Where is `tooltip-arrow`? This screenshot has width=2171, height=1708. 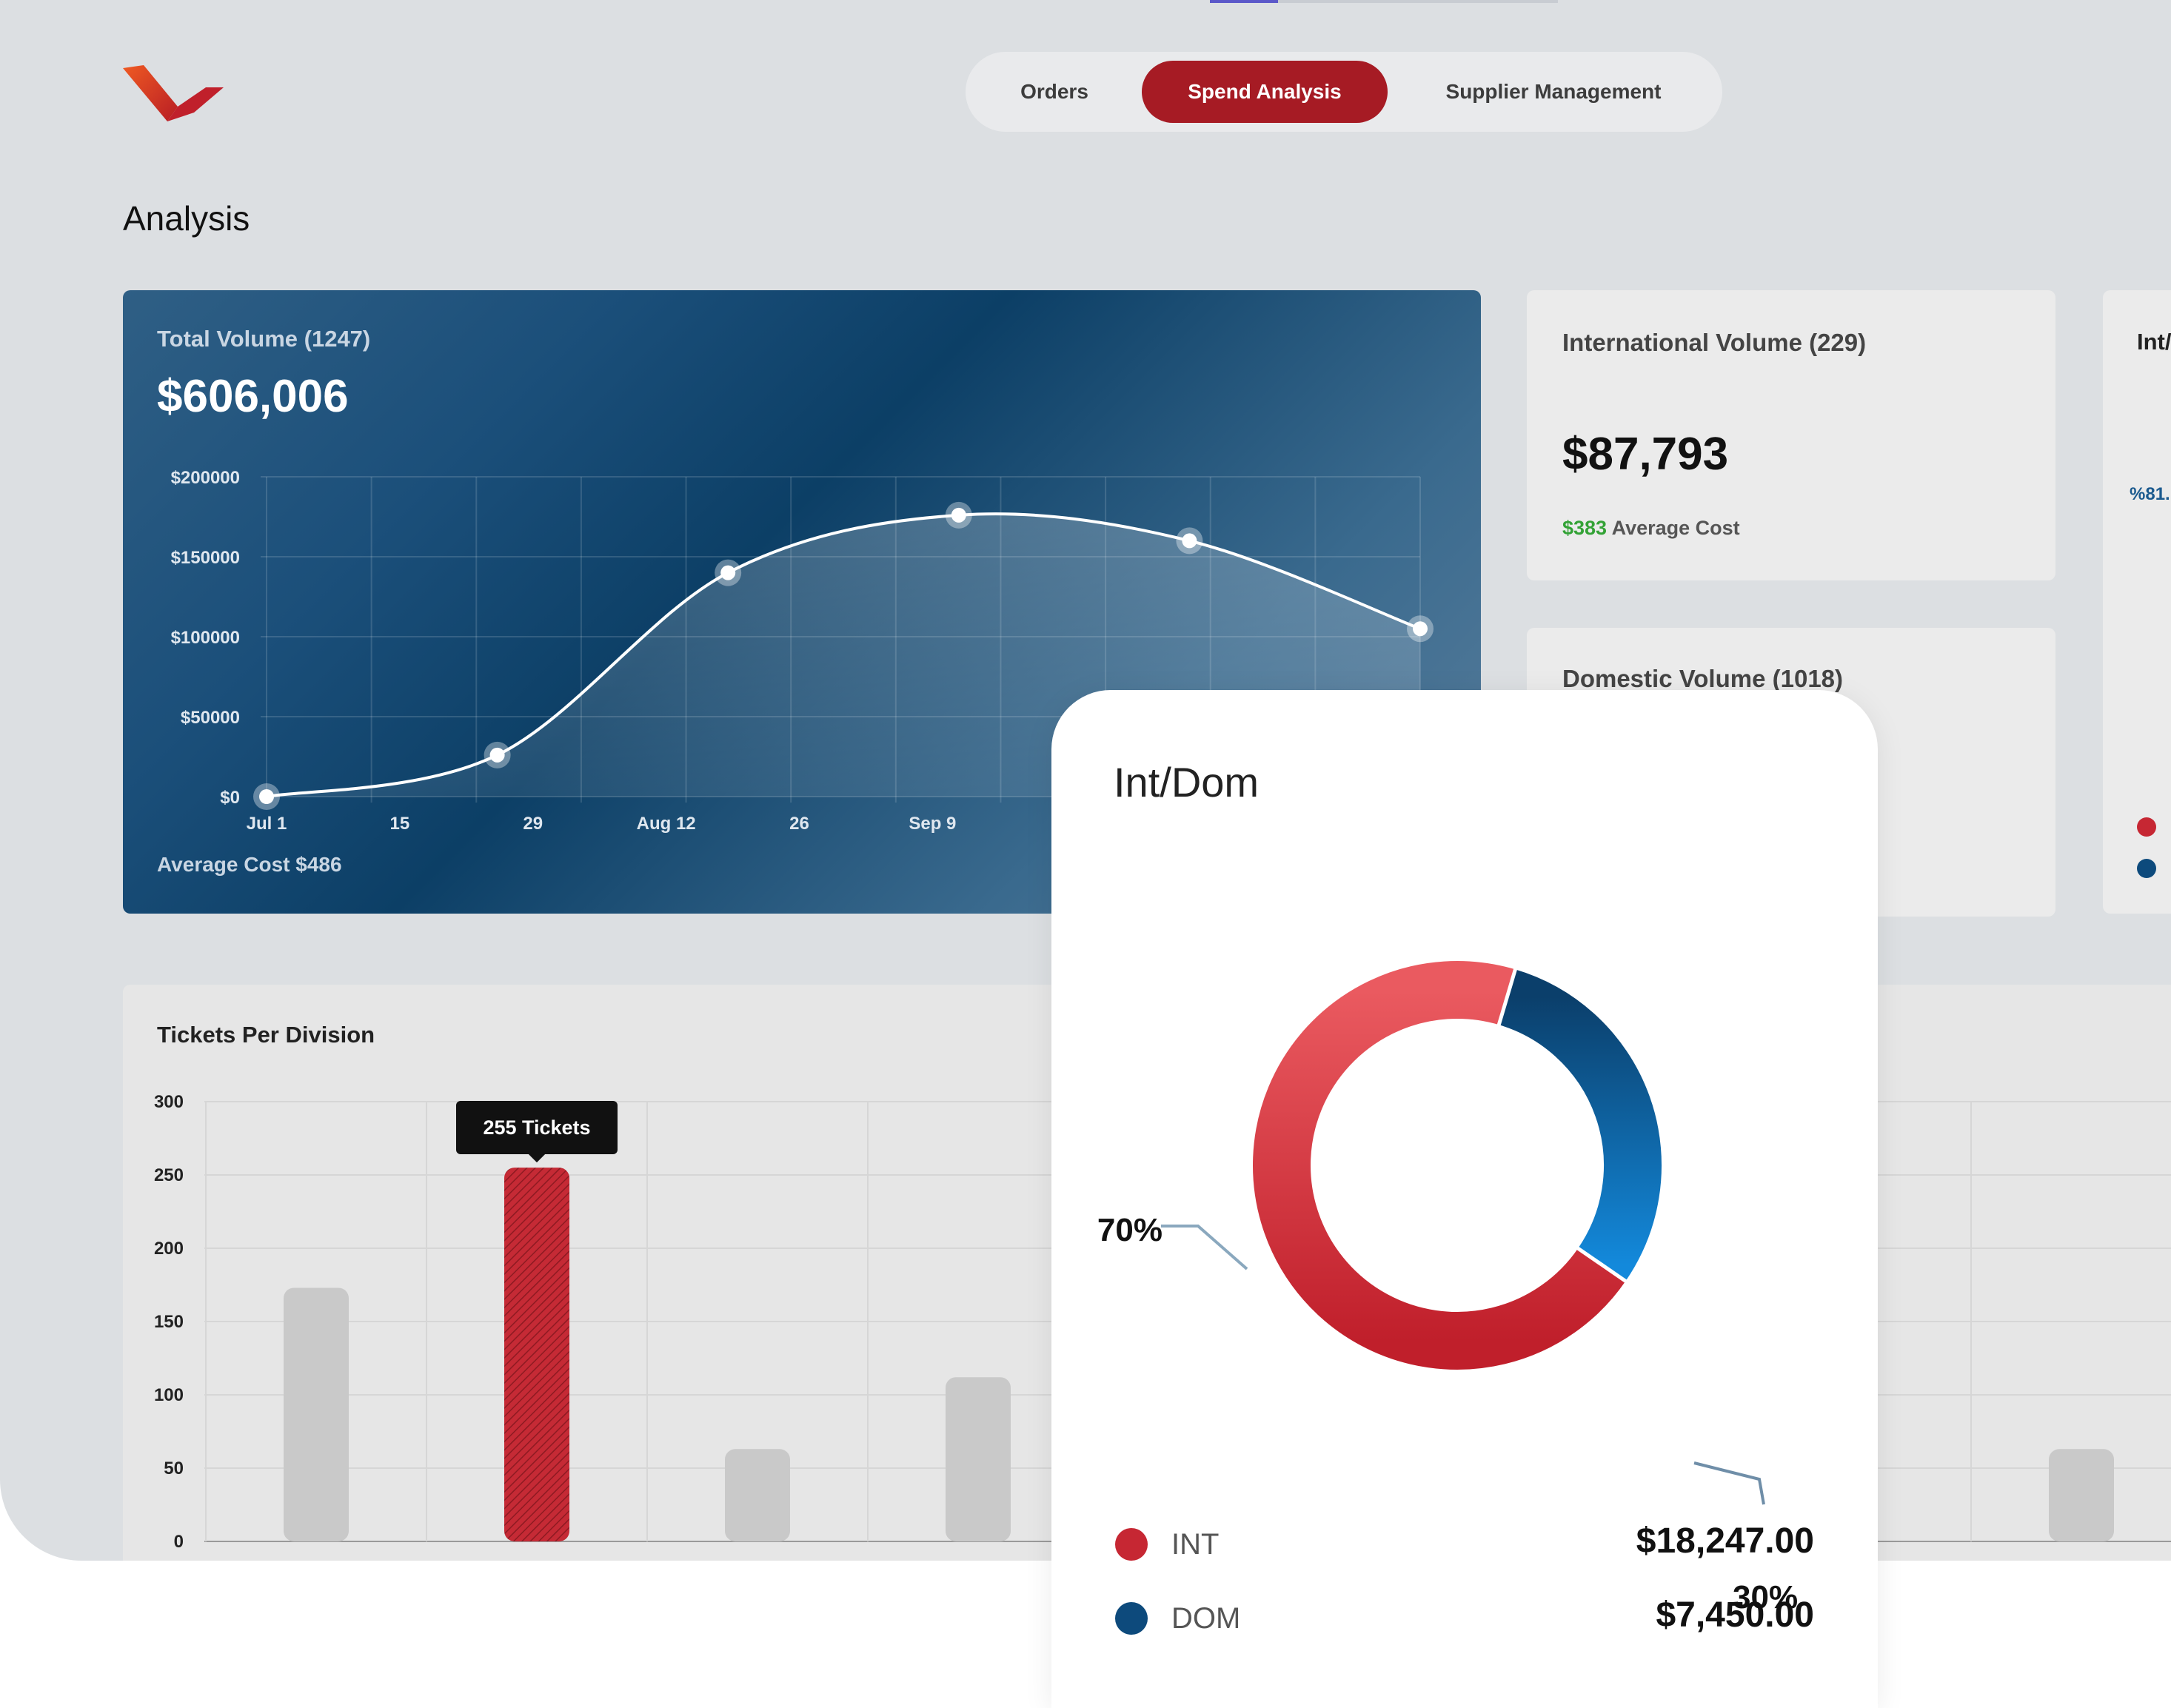 tooltip-arrow is located at coordinates (537, 1158).